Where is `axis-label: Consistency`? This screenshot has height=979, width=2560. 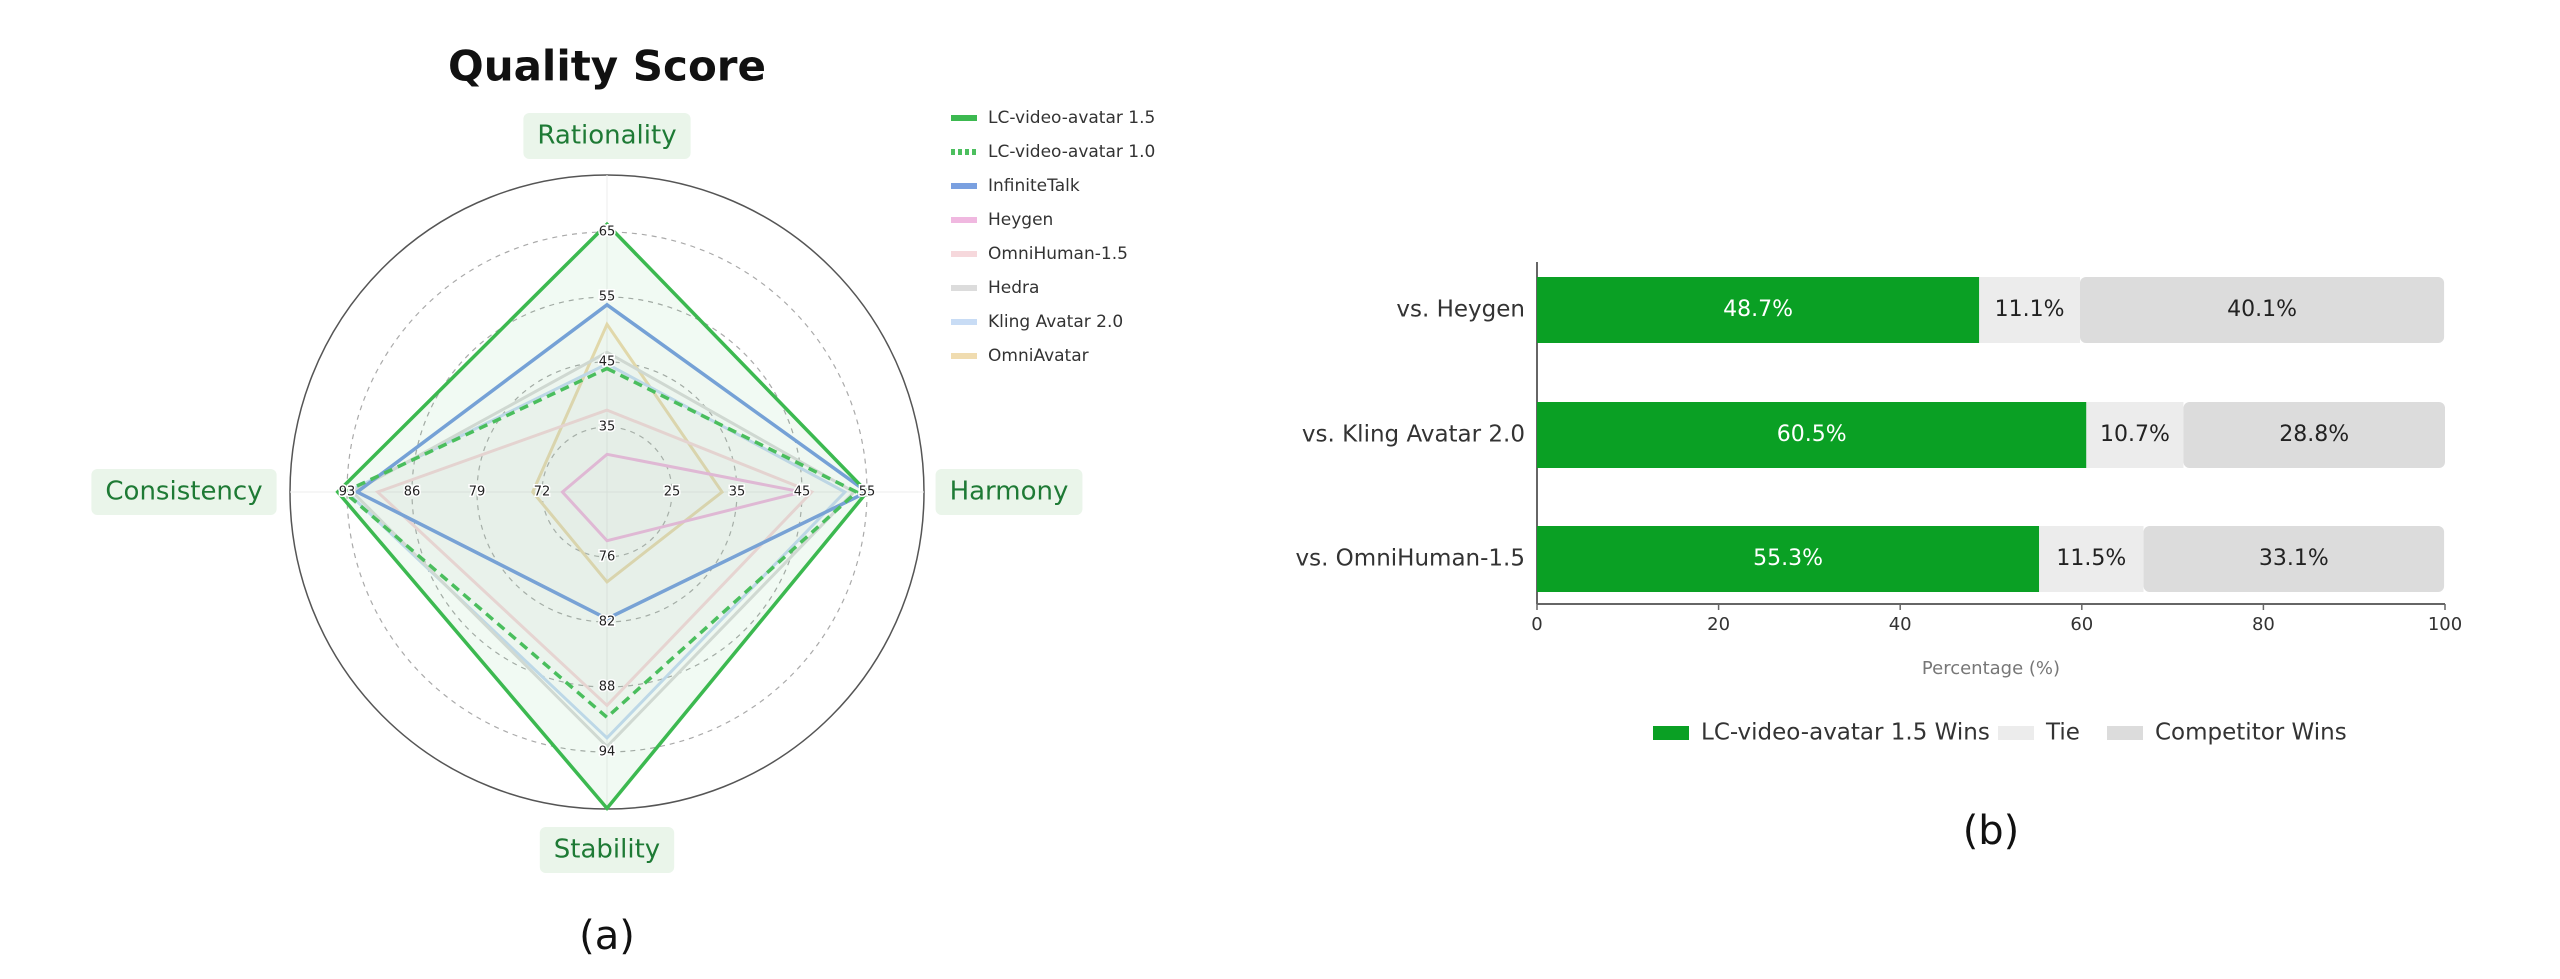
axis-label: Consistency is located at coordinates (183, 492).